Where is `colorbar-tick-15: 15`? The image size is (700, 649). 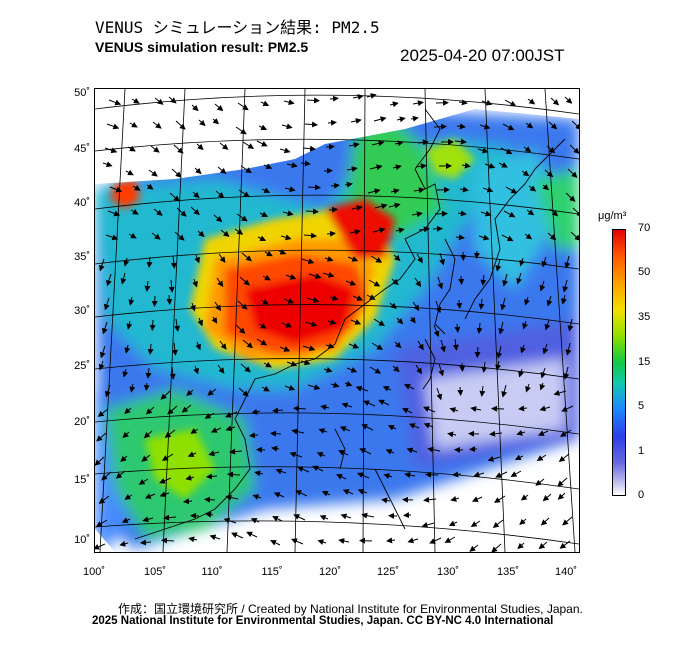 colorbar-tick-15: 15 is located at coordinates (644, 362).